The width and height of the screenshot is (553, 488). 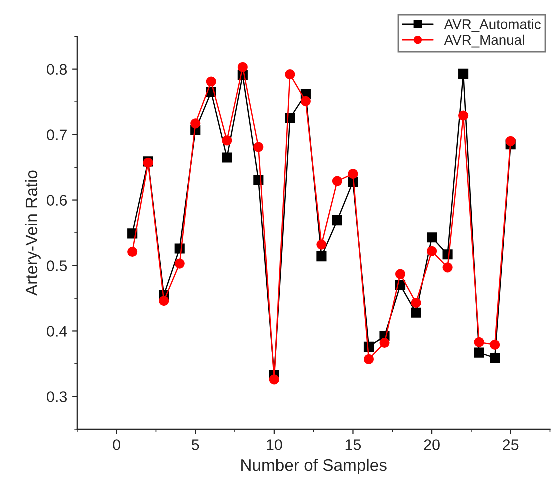 I want to click on legend-label: AVR_Manual, so click(x=484, y=41).